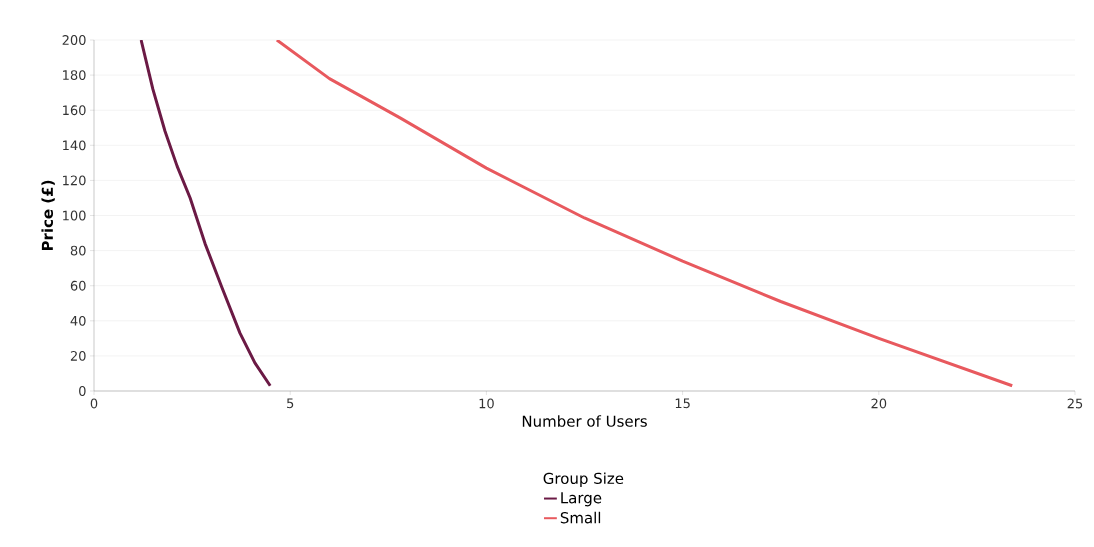 The width and height of the screenshot is (1094, 547). Describe the element at coordinates (682, 403) in the screenshot. I see `x-tick-label: 15` at that location.